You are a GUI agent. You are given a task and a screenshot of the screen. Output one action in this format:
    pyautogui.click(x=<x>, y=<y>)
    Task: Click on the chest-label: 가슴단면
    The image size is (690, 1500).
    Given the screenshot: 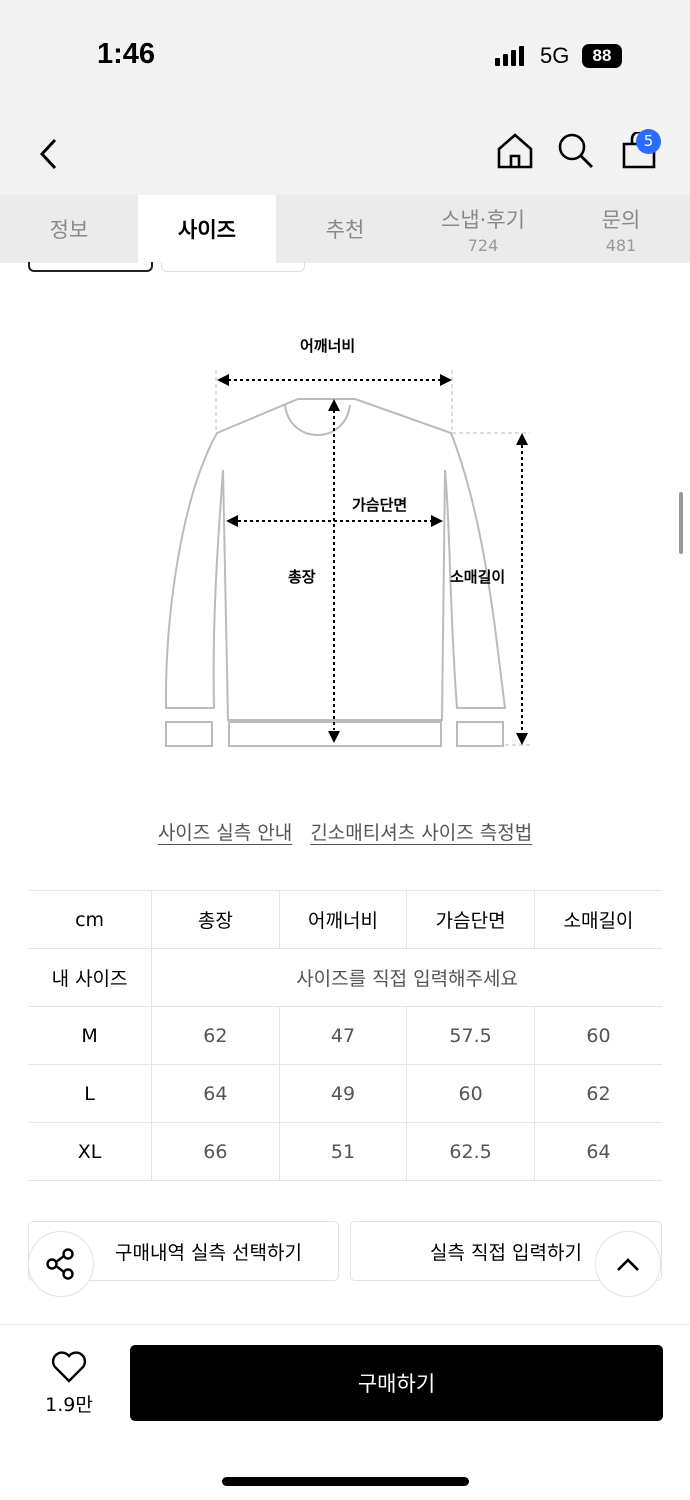 What is the action you would take?
    pyautogui.click(x=380, y=505)
    